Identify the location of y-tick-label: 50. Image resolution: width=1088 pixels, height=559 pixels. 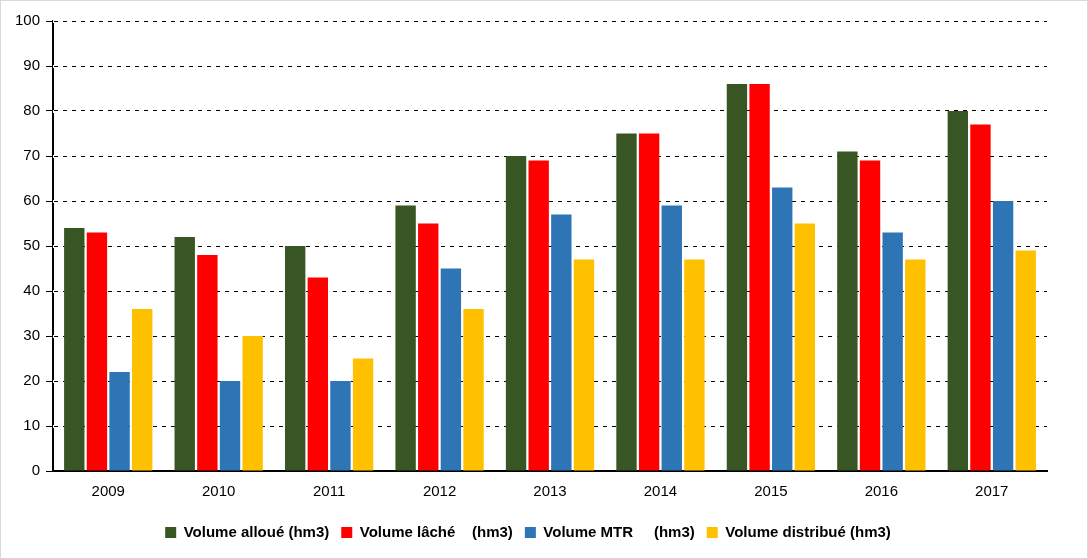
(32, 245).